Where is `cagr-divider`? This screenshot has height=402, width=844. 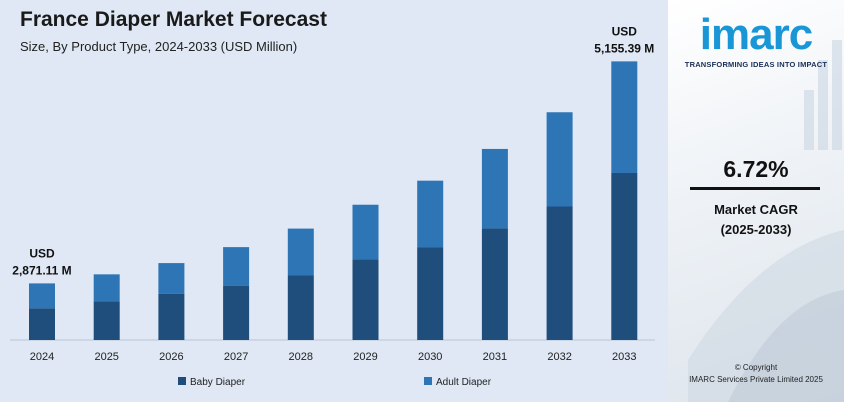 cagr-divider is located at coordinates (755, 188).